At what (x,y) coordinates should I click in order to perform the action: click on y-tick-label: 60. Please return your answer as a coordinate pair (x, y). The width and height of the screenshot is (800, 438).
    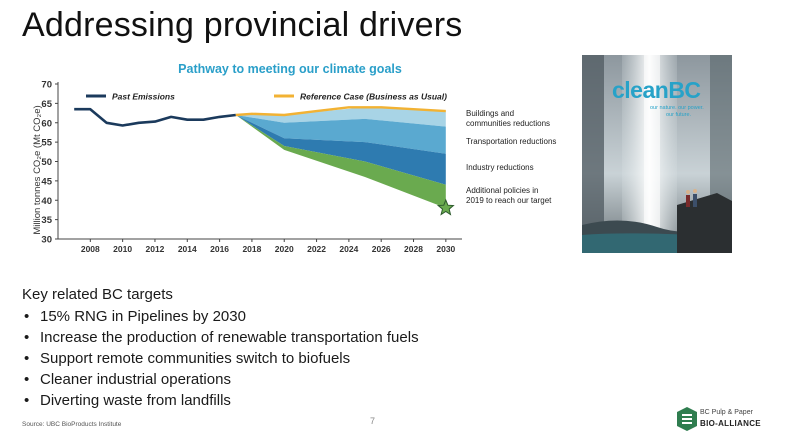
    Looking at the image, I should click on (46, 123).